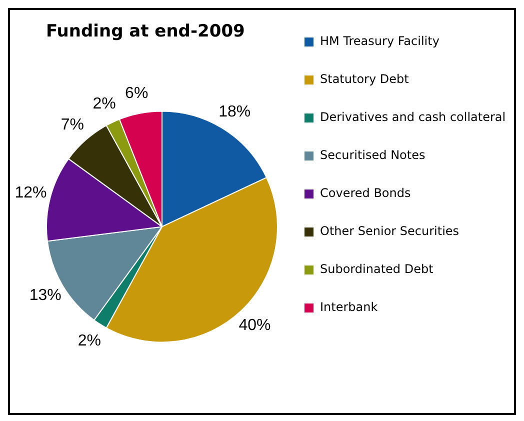  I want to click on data-label: 40%, so click(254, 325).